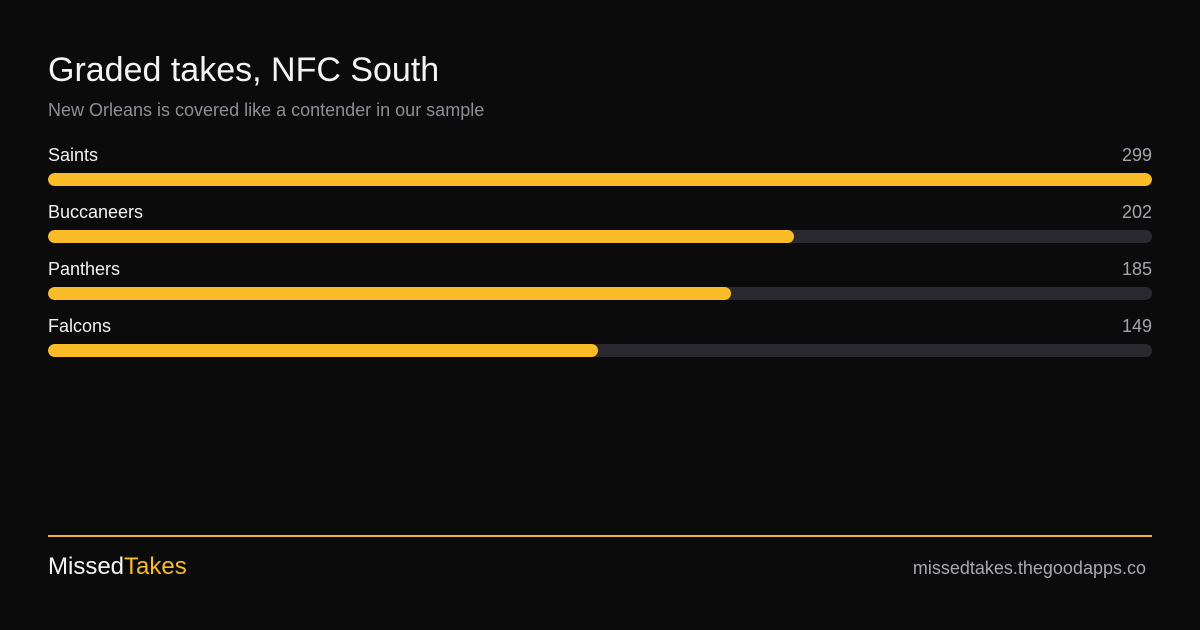 This screenshot has width=1200, height=630. I want to click on bar-row: Buccaneers 202, so click(600, 229).